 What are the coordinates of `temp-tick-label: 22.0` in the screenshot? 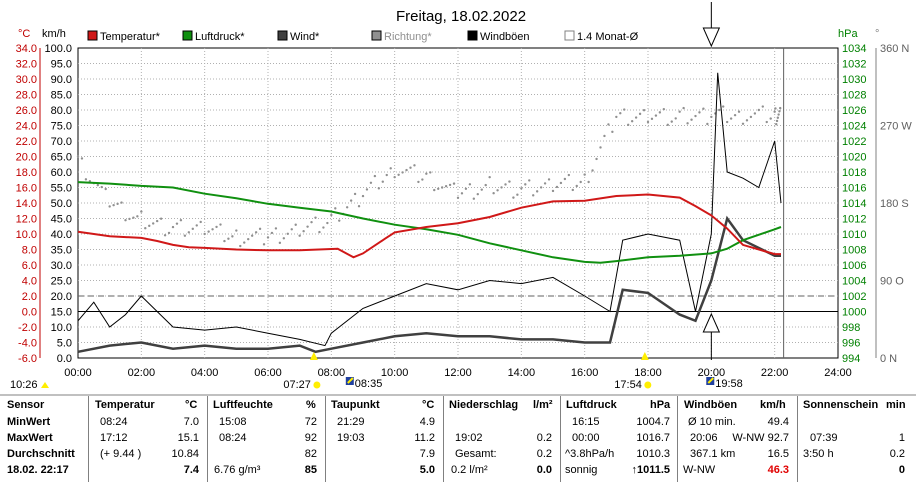 It's located at (26, 142).